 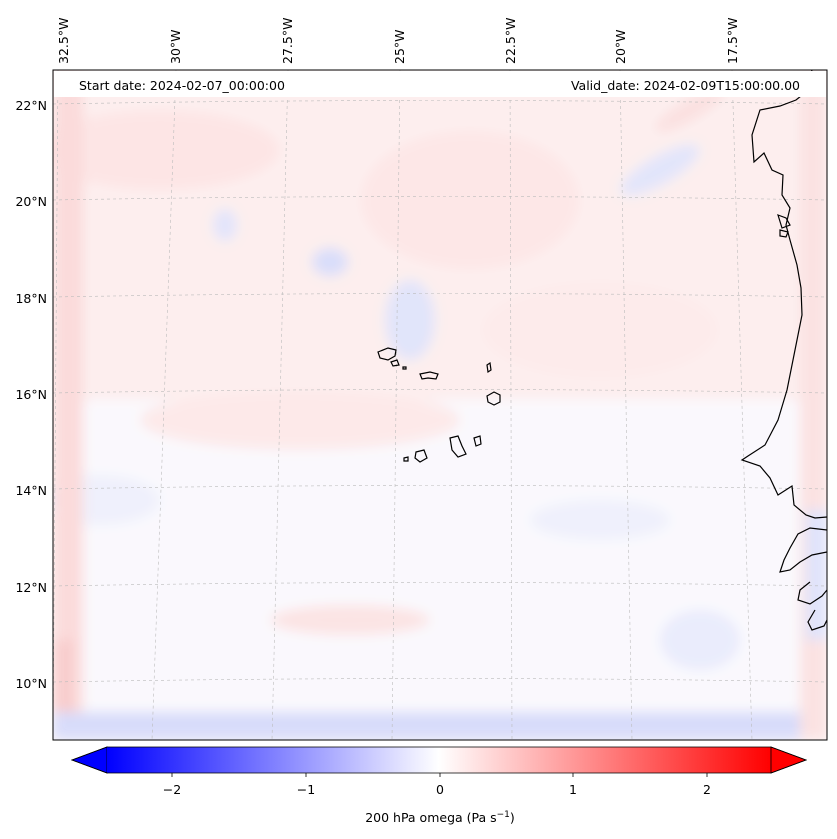 What do you see at coordinates (89, 760) in the screenshot?
I see `colorbar-min-extend` at bounding box center [89, 760].